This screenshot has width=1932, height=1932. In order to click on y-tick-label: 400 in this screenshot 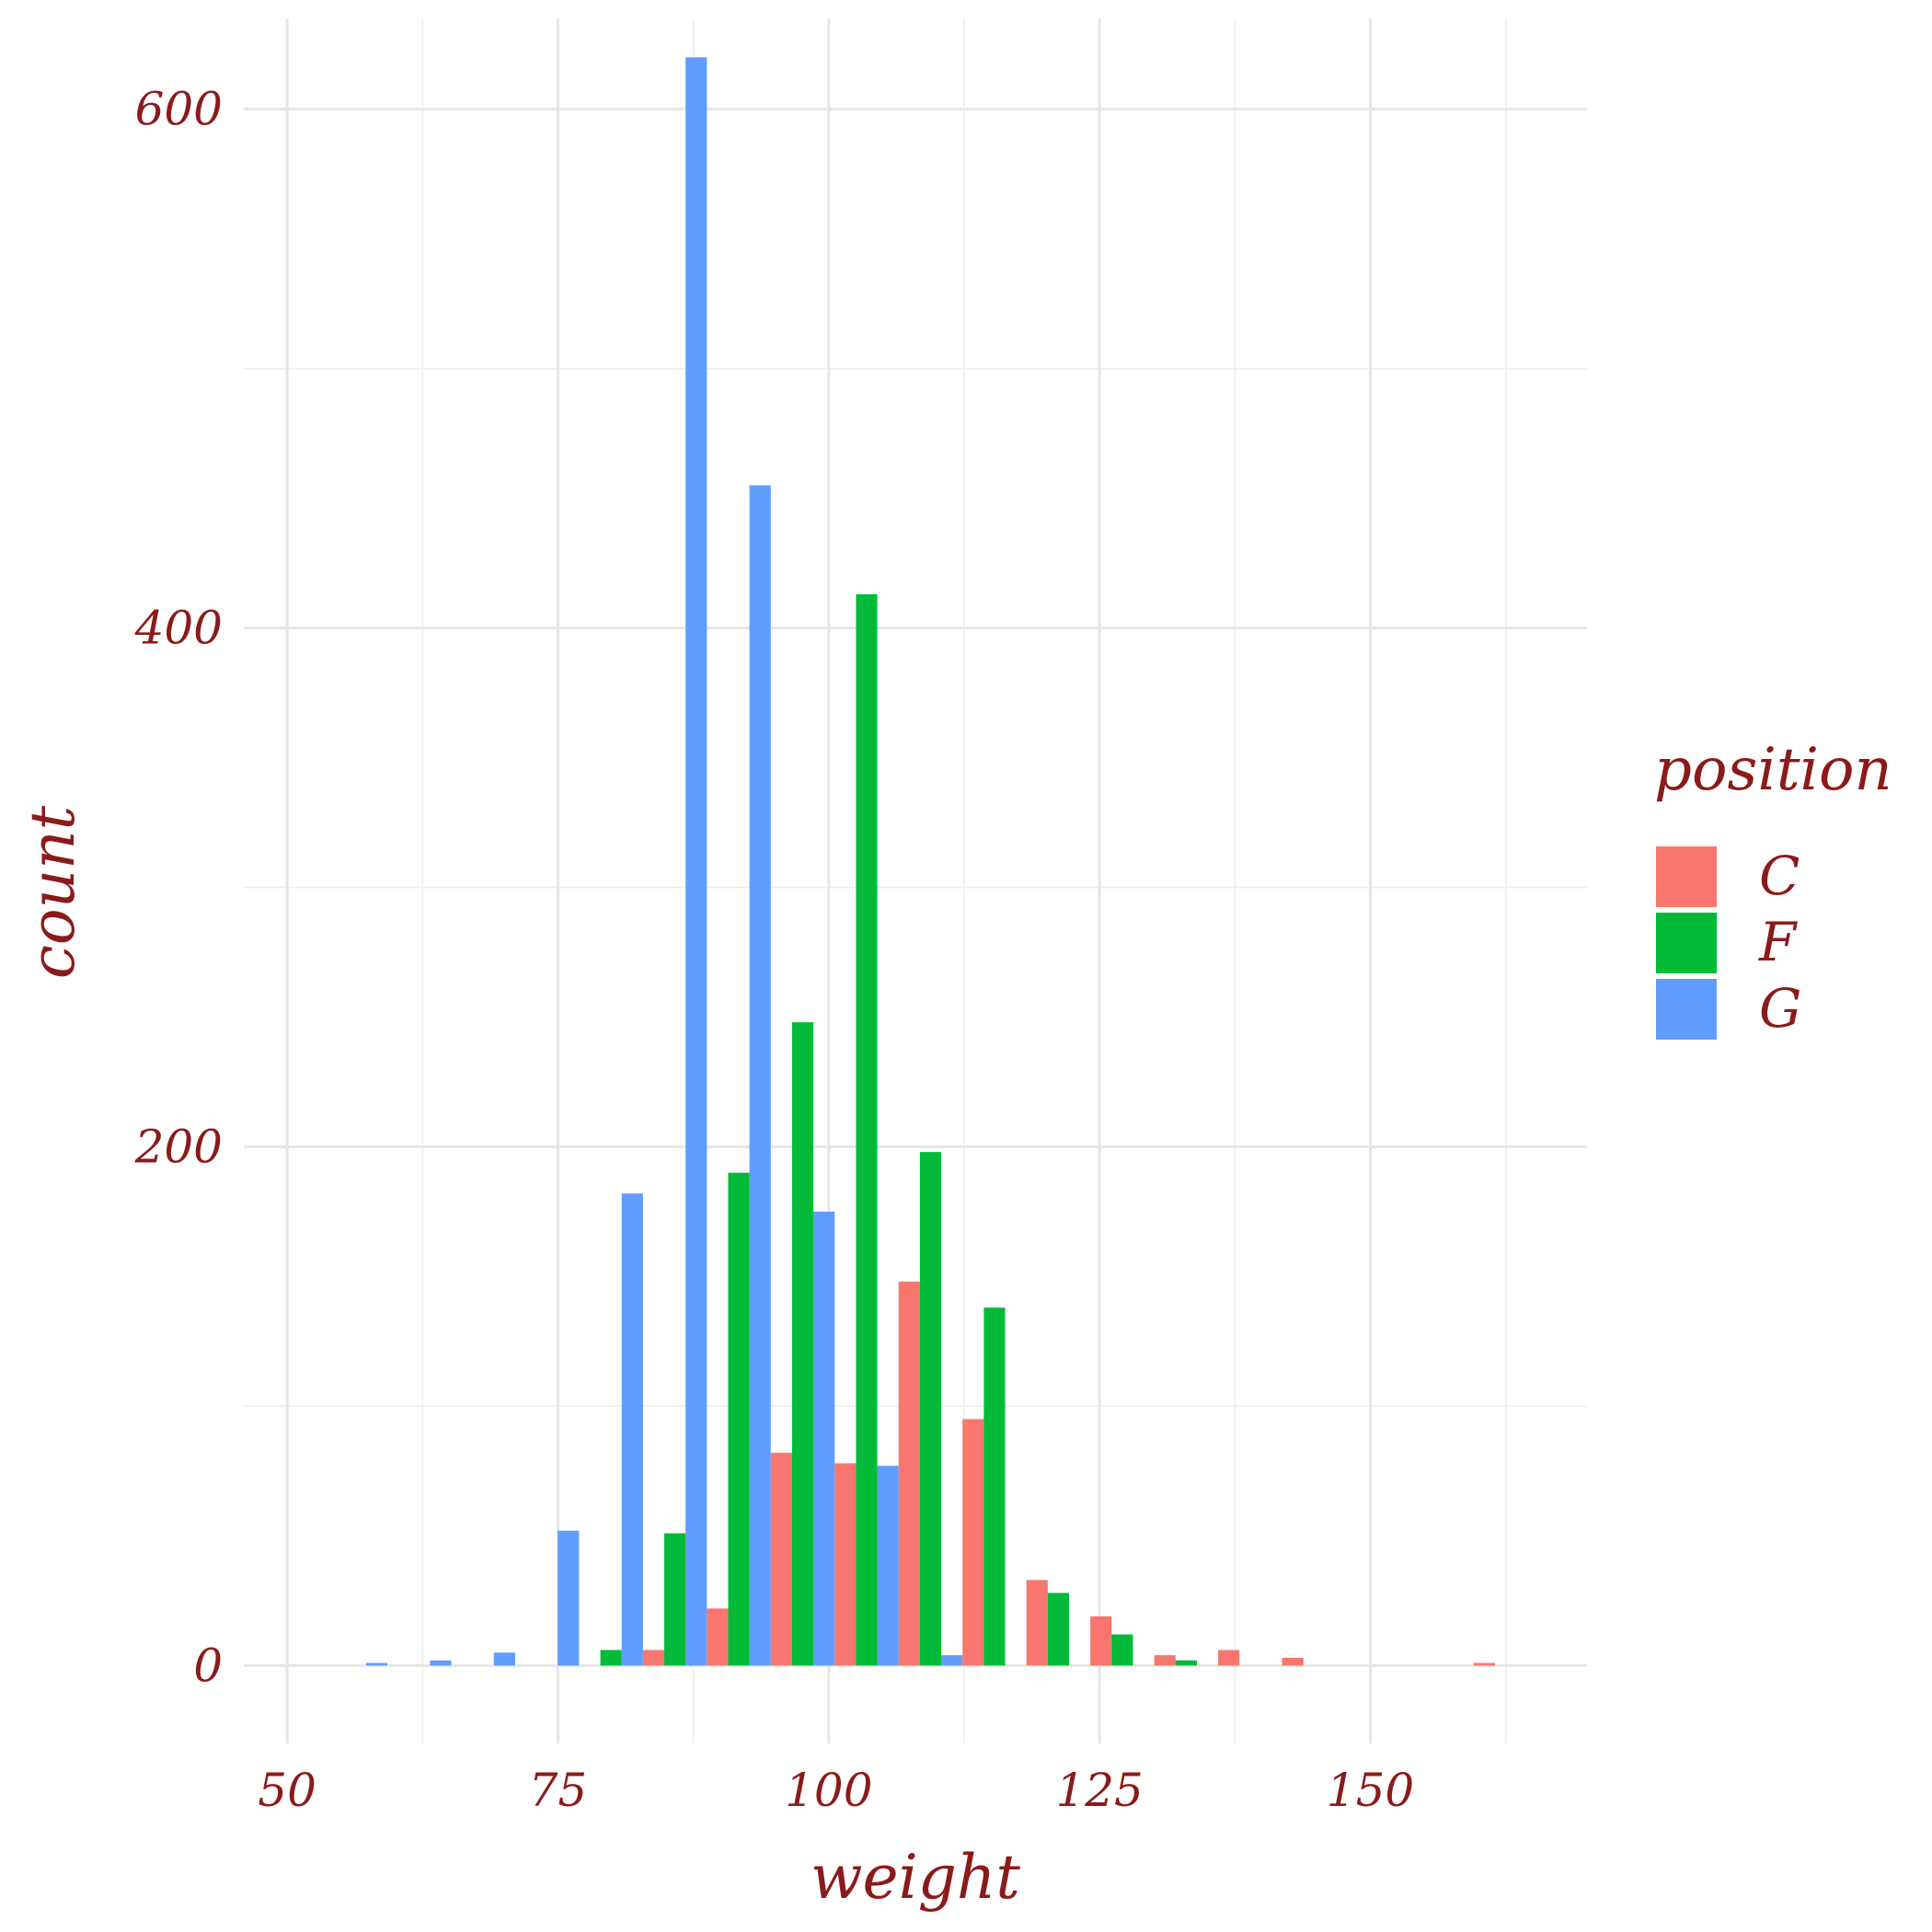, I will do `click(178, 628)`.